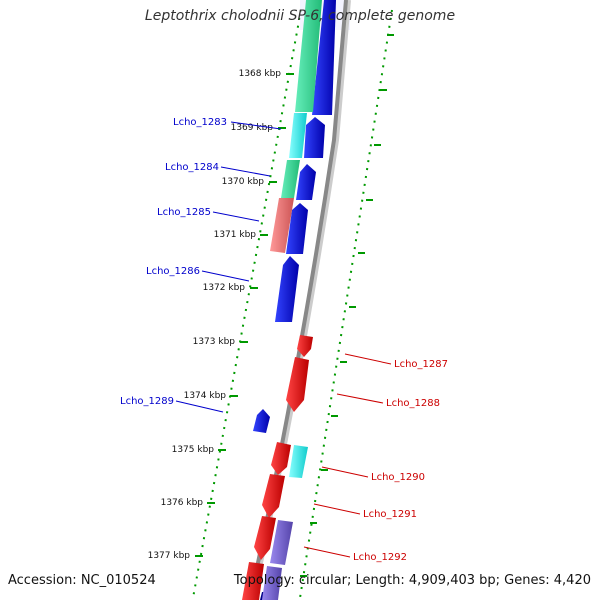 This screenshot has width=600, height=600. Describe the element at coordinates (413, 403) in the screenshot. I see `gene-label: Lcho_1288` at that location.